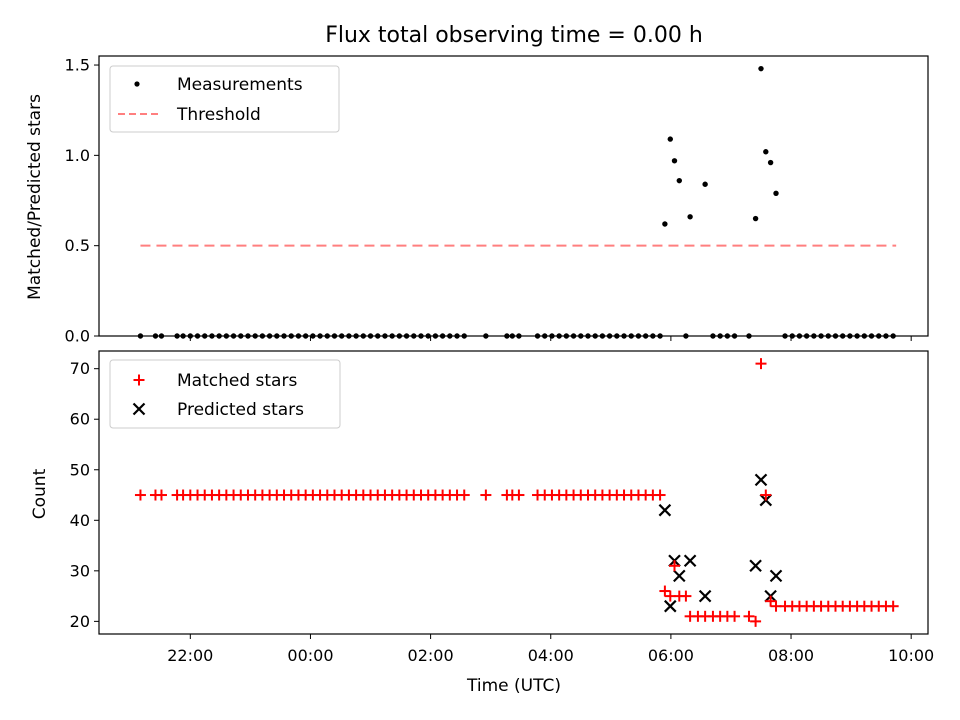 The image size is (960, 720). What do you see at coordinates (431, 655) in the screenshot?
I see `bottom-xtick-label: 02:00` at bounding box center [431, 655].